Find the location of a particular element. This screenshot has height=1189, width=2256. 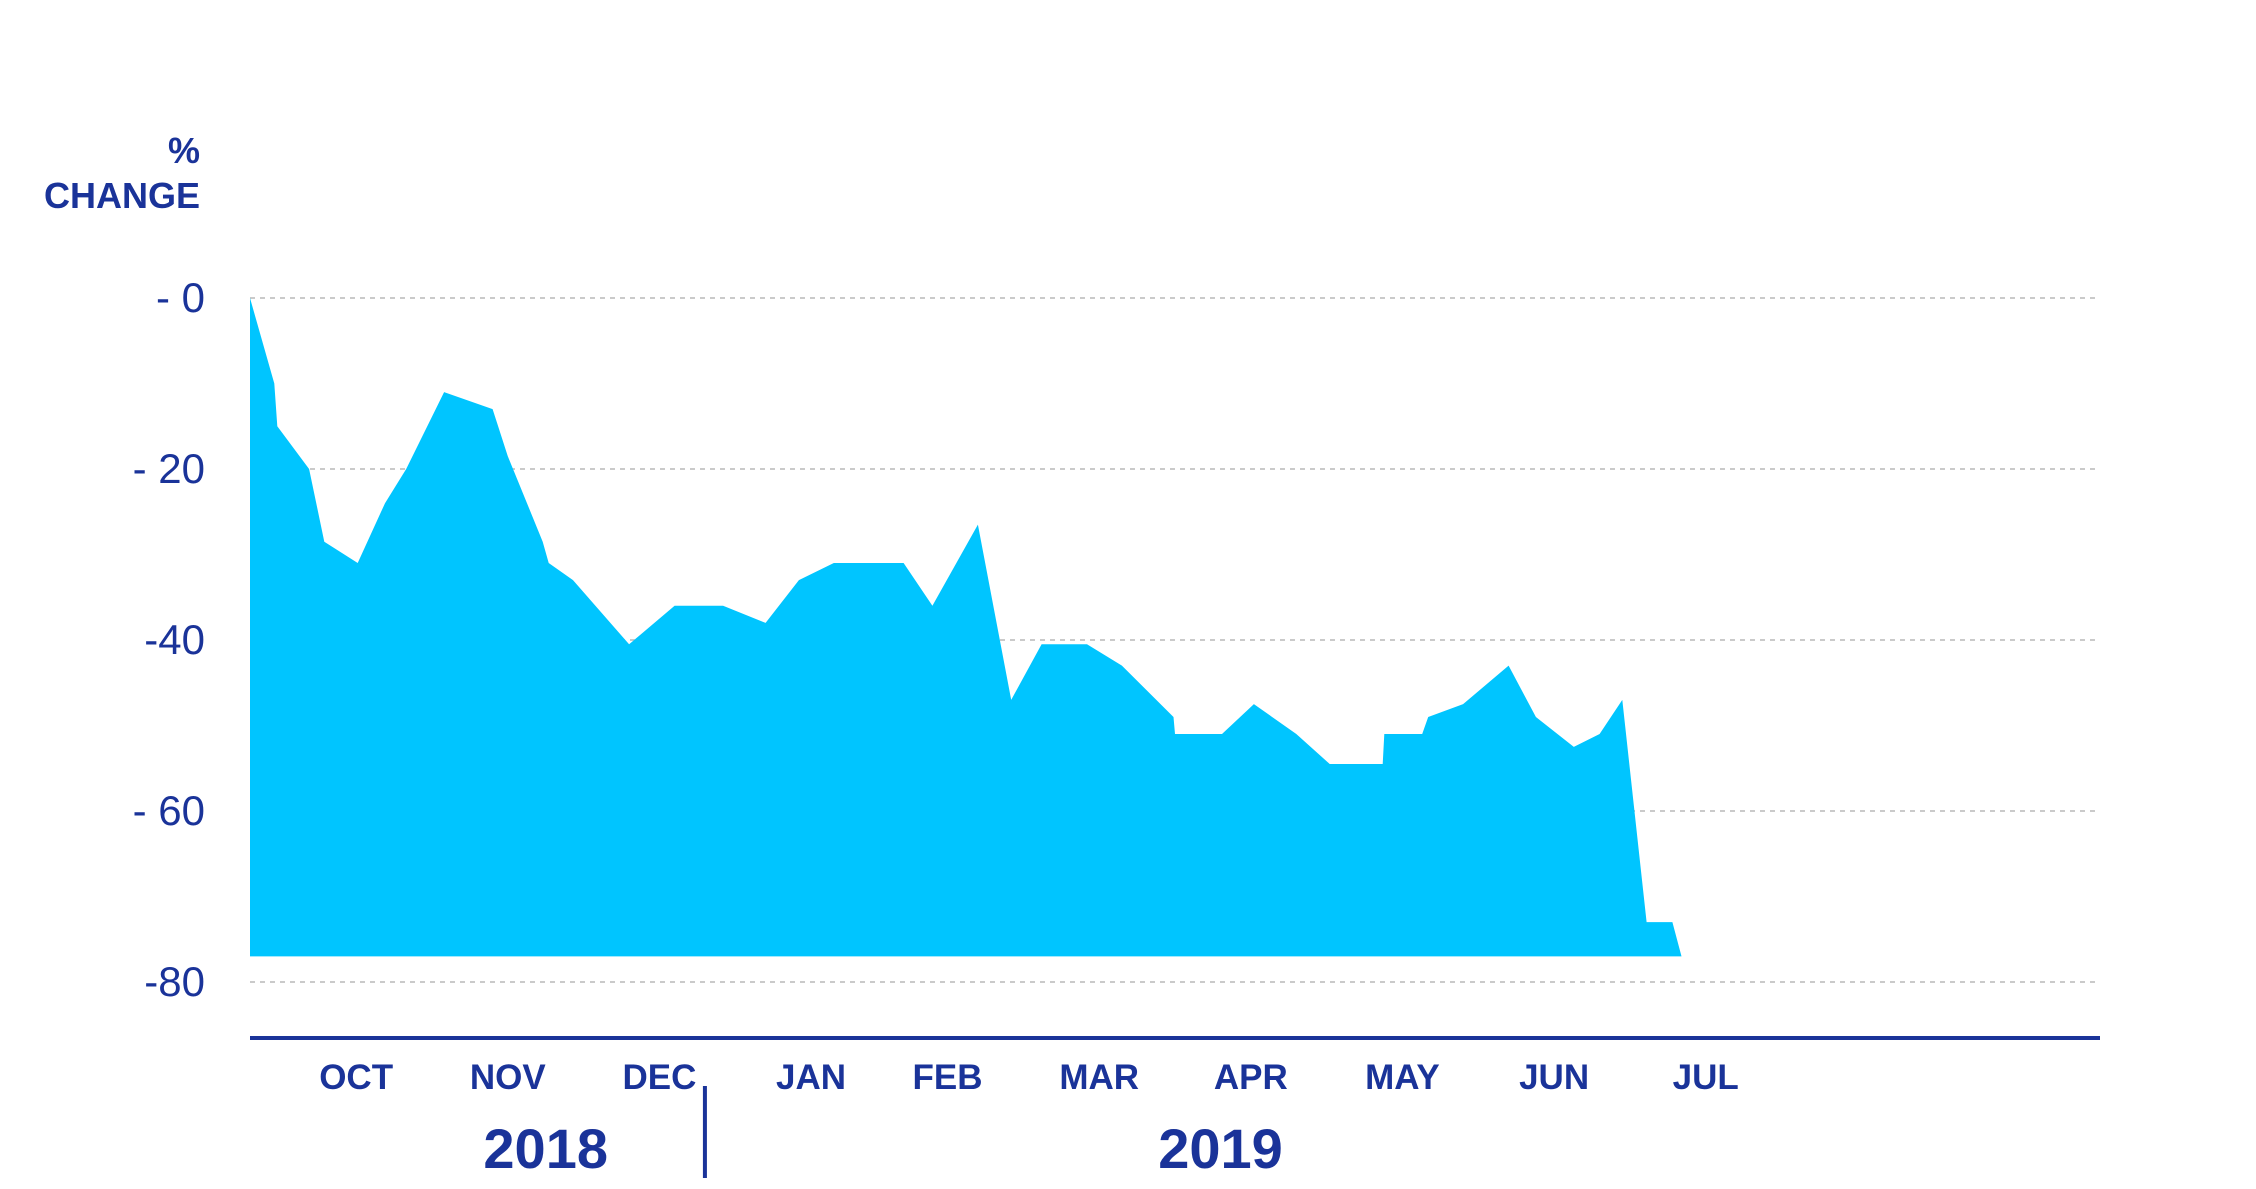

x-tick-label: NOV is located at coordinates (508, 1077).